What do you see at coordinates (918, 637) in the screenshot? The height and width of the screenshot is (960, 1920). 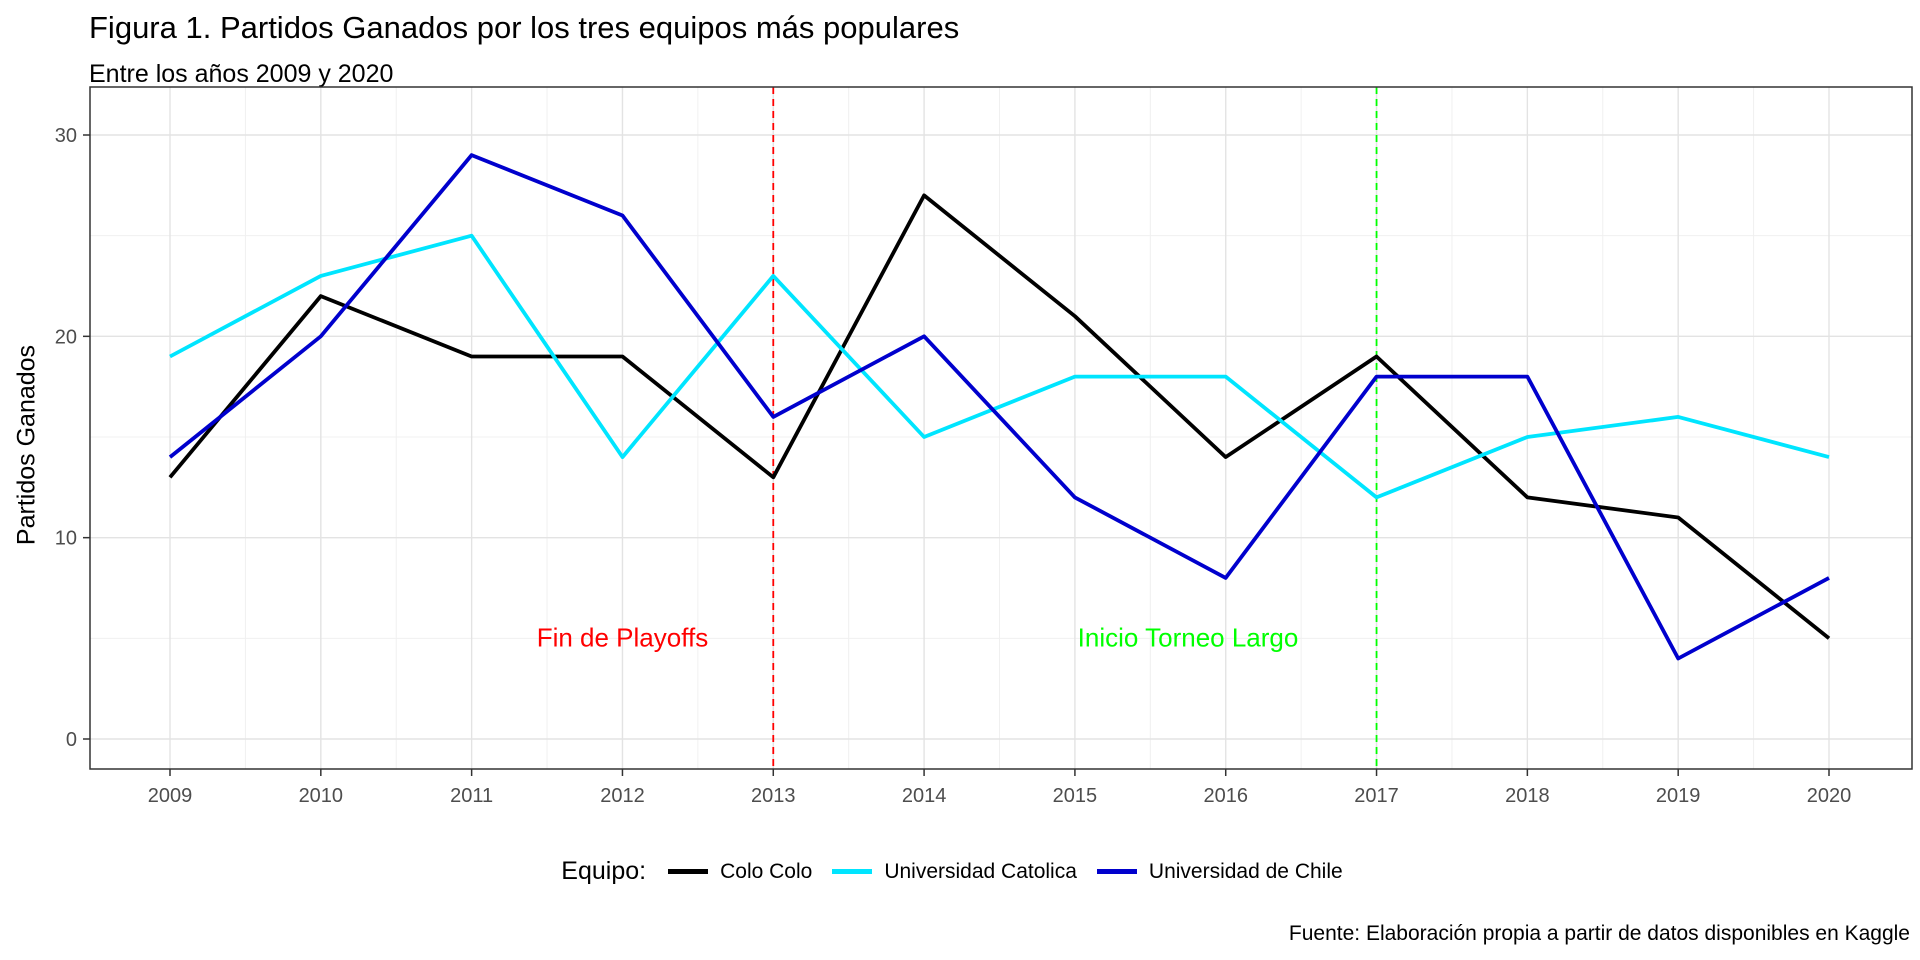 I see `annotations: Fin de Playoffs Inicio Torneo Largo` at bounding box center [918, 637].